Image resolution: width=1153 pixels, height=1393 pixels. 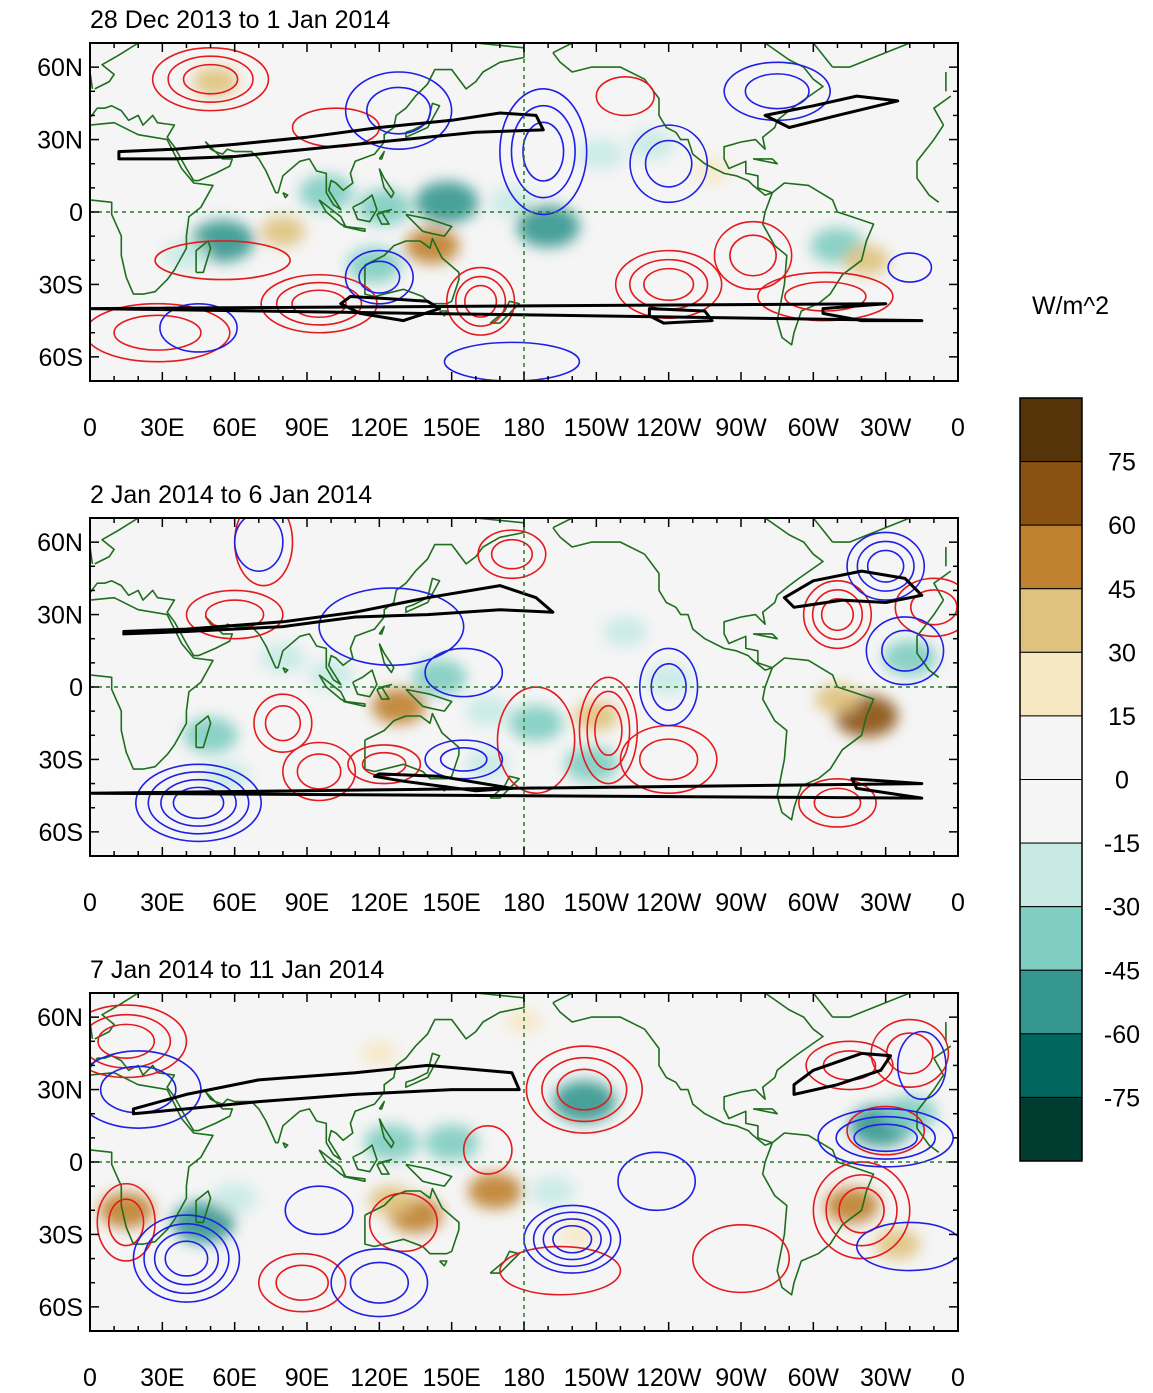 I want to click on panel-2-shading, so click(x=560, y=704).